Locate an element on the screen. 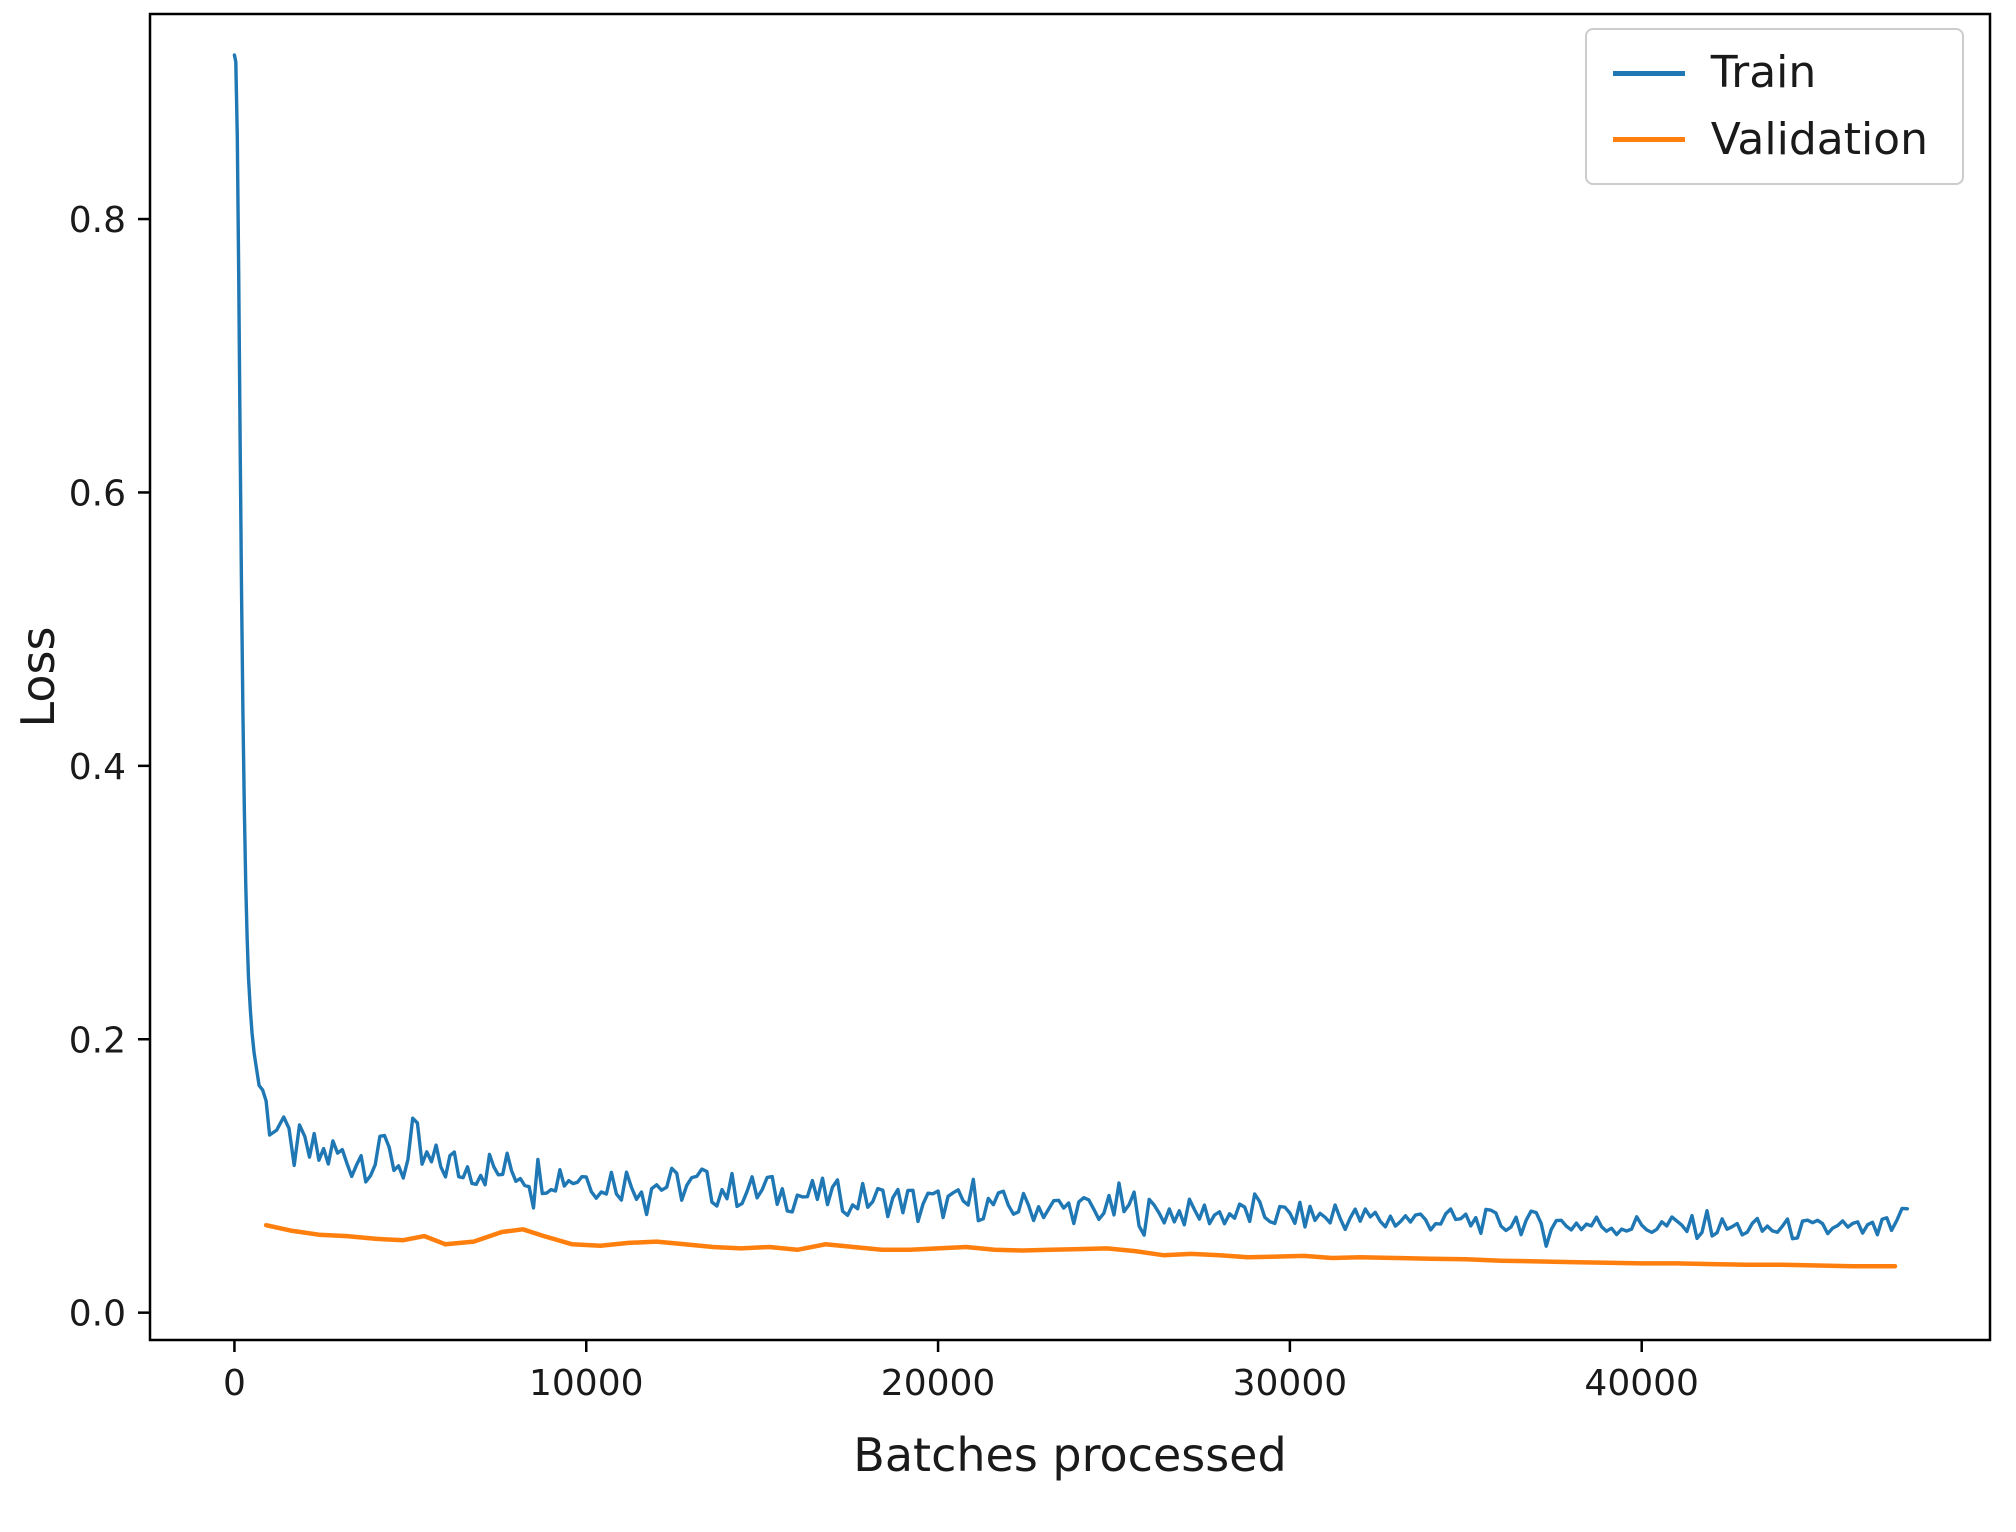 This screenshot has width=2016, height=1532. validation-line-swatch is located at coordinates (1648, 140).